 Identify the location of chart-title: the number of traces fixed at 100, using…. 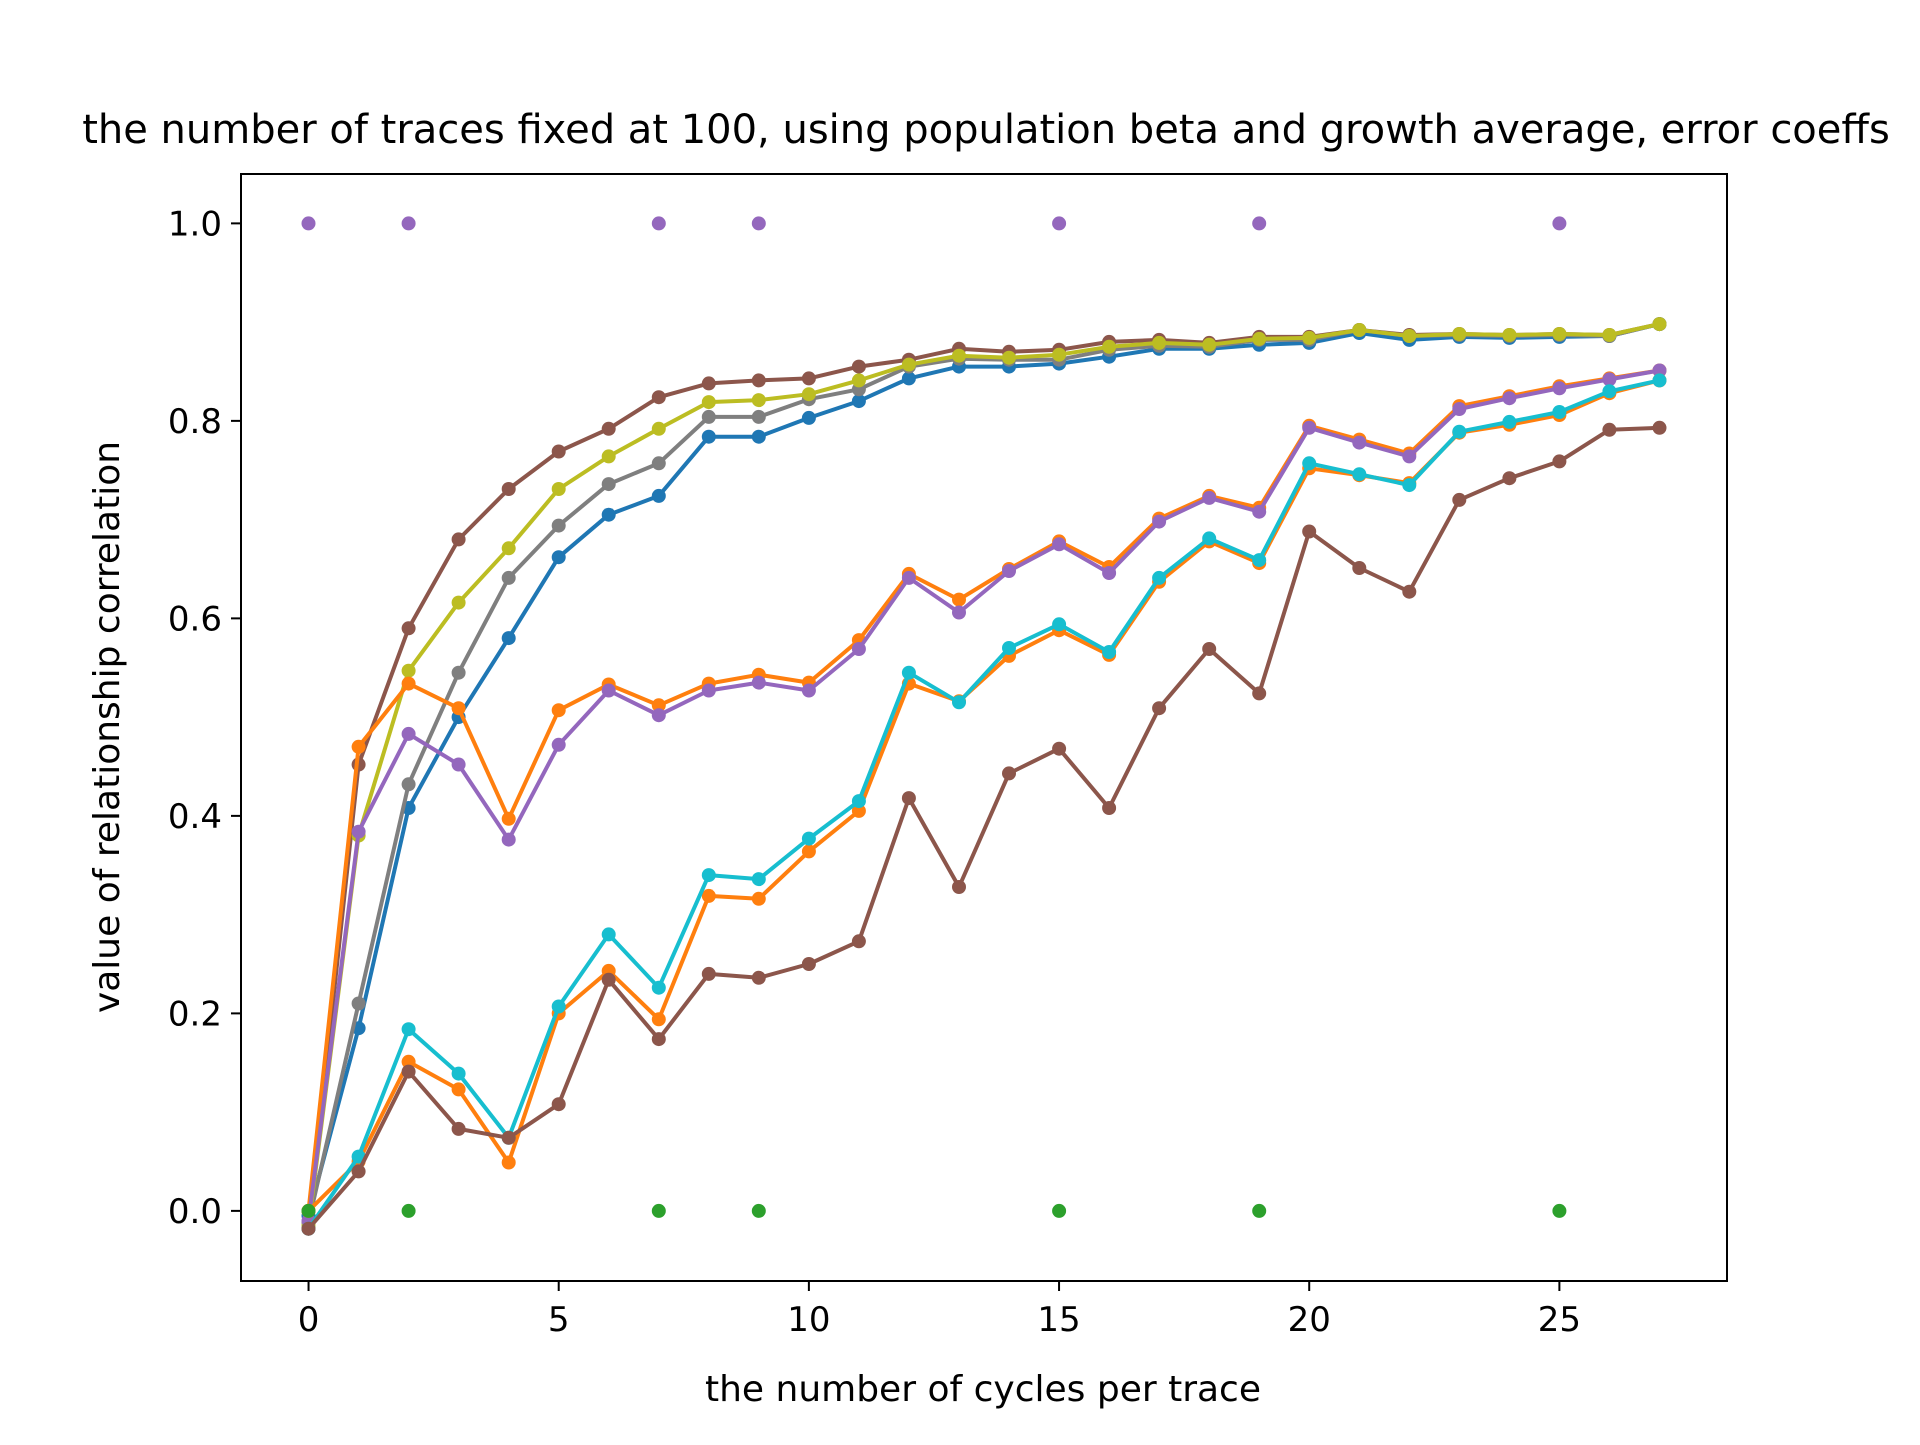
(986, 130).